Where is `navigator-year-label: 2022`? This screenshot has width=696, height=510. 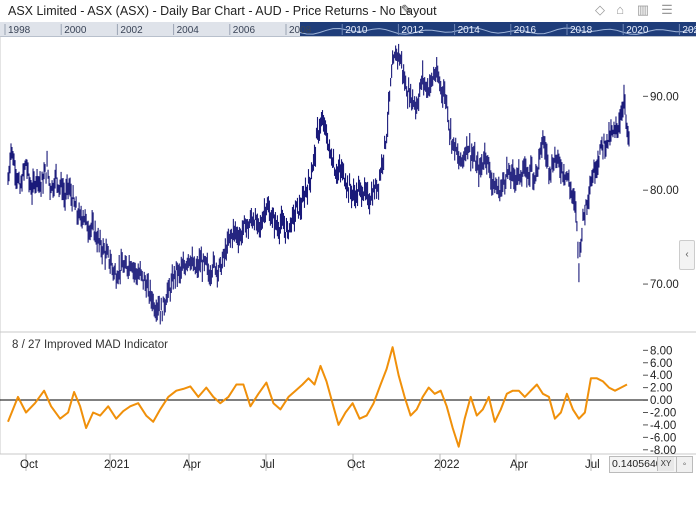 navigator-year-label: 2022 is located at coordinates (689, 30).